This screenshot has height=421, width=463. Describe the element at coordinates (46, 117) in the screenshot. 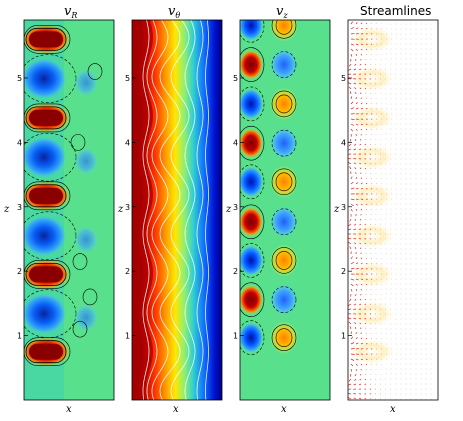

I see `vr-cell-core` at that location.